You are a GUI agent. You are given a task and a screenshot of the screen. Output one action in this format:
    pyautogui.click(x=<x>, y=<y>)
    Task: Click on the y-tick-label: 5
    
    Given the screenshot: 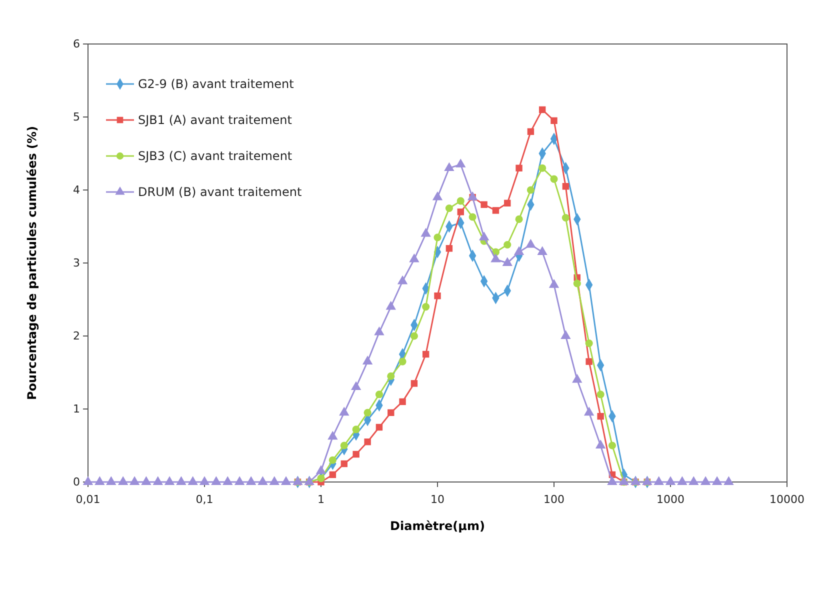 What is the action you would take?
    pyautogui.click(x=76, y=117)
    